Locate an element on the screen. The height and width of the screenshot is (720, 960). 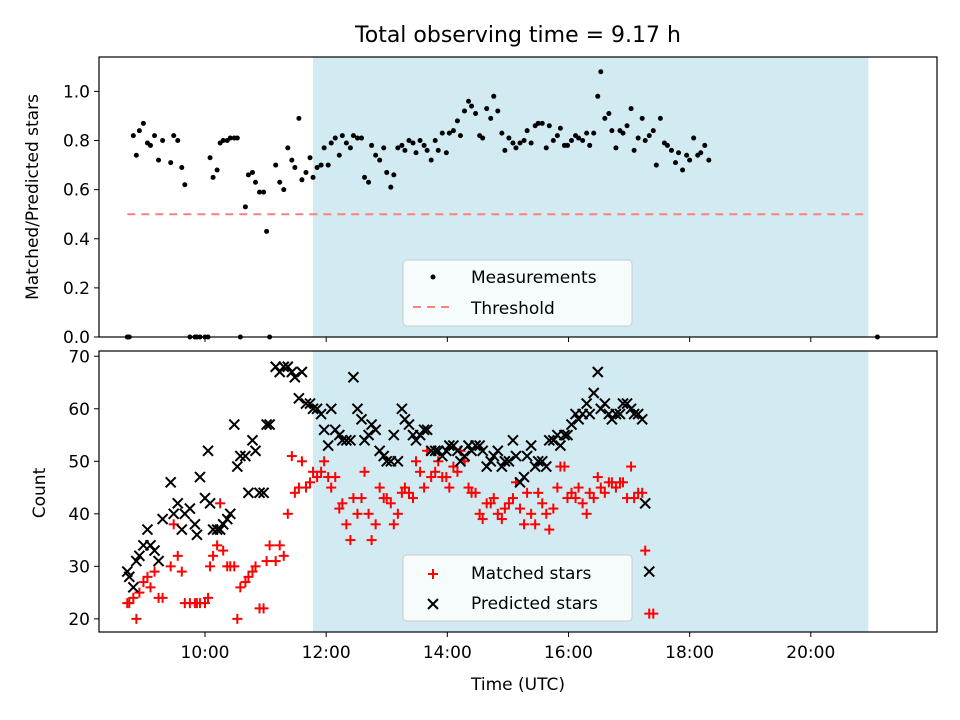
matched-stars-points is located at coordinates (390, 534).